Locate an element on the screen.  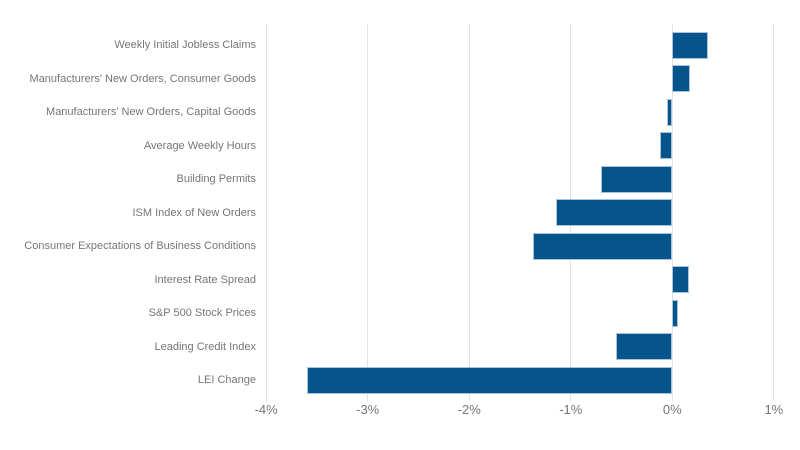
category-label: Building Permits is located at coordinates (216, 179).